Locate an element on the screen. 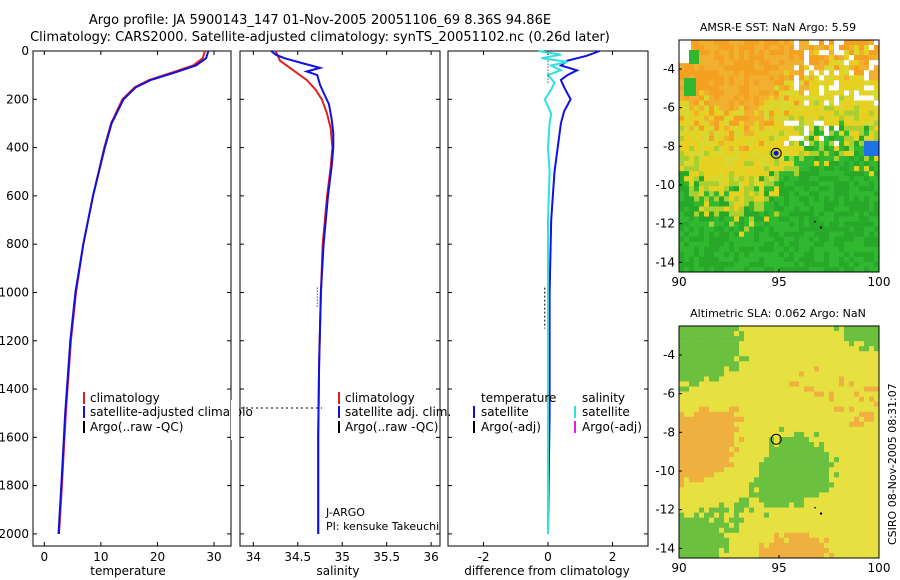  map-y-tick-label: -10 is located at coordinates (665, 185).